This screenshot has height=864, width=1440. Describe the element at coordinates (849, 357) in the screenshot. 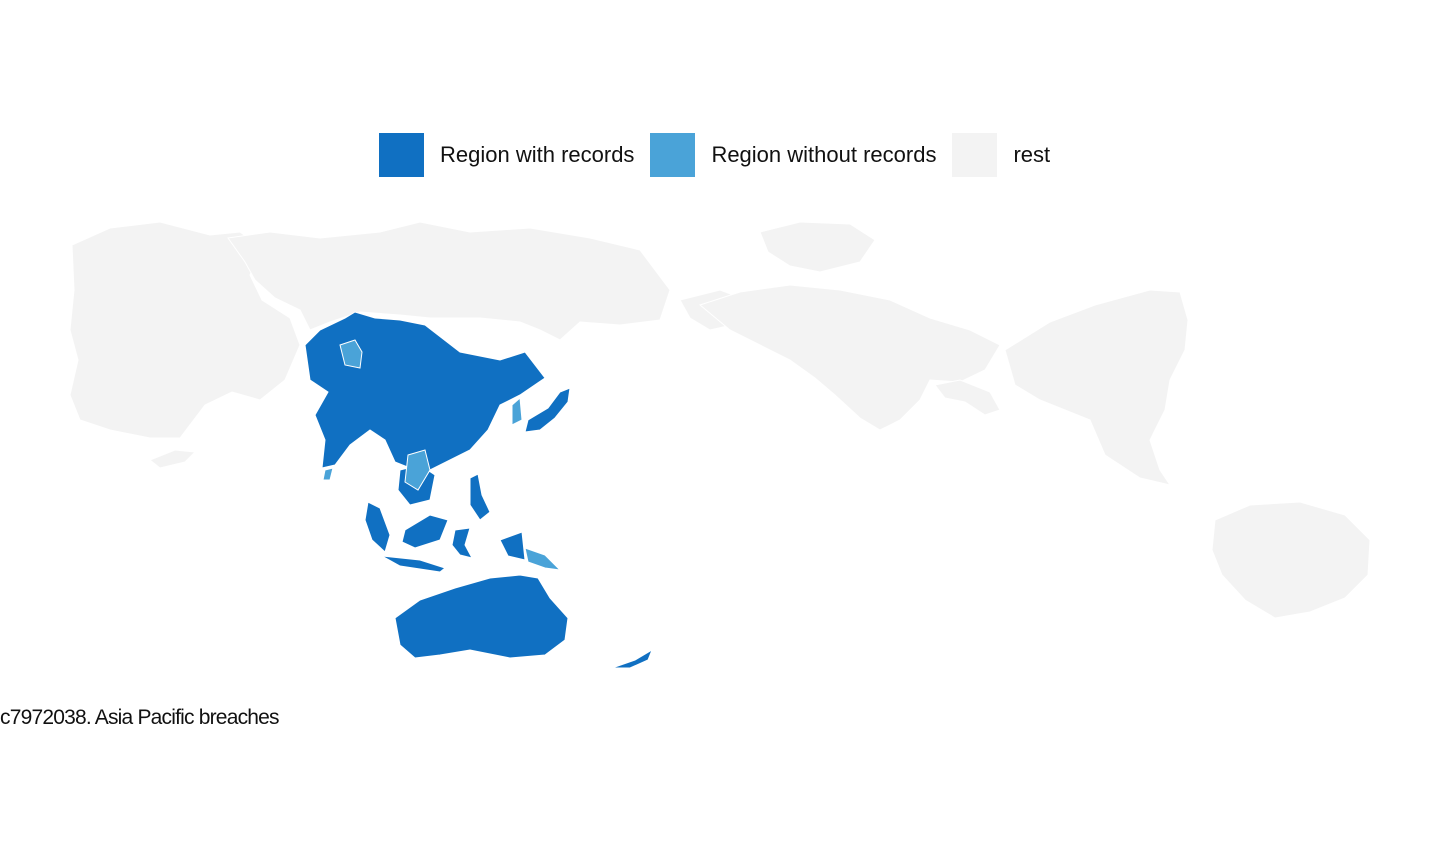

I see `region-north-america` at that location.